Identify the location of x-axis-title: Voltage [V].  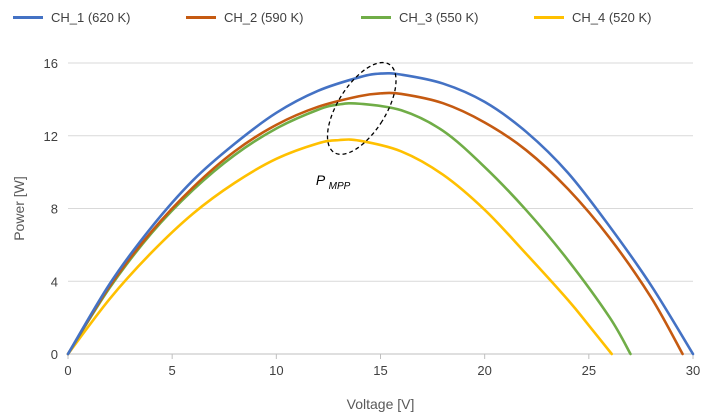
(381, 404).